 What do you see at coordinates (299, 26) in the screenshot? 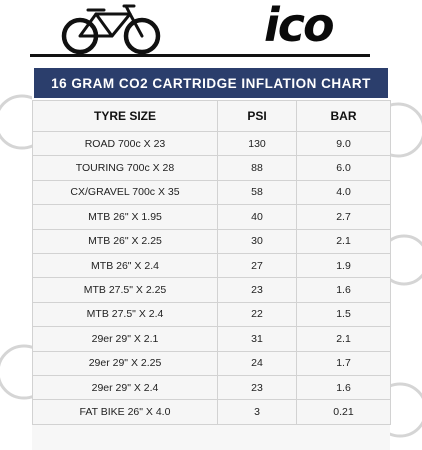
I see `brand-logo: ico` at bounding box center [299, 26].